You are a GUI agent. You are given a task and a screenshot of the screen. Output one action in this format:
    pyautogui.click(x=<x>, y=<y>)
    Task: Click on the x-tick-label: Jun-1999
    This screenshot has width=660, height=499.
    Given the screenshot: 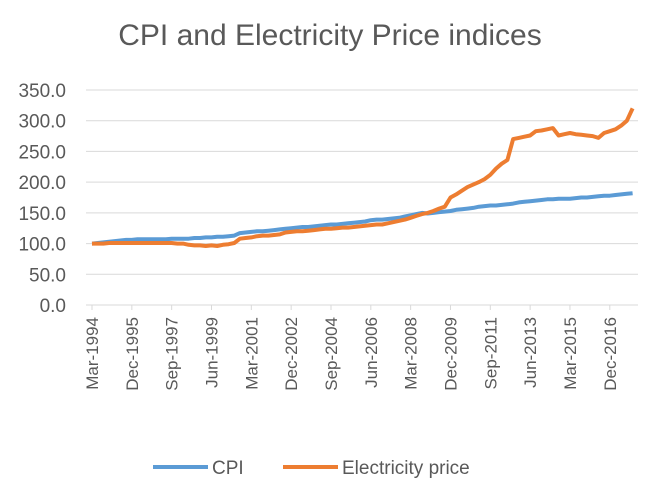 What is the action you would take?
    pyautogui.click(x=211, y=352)
    